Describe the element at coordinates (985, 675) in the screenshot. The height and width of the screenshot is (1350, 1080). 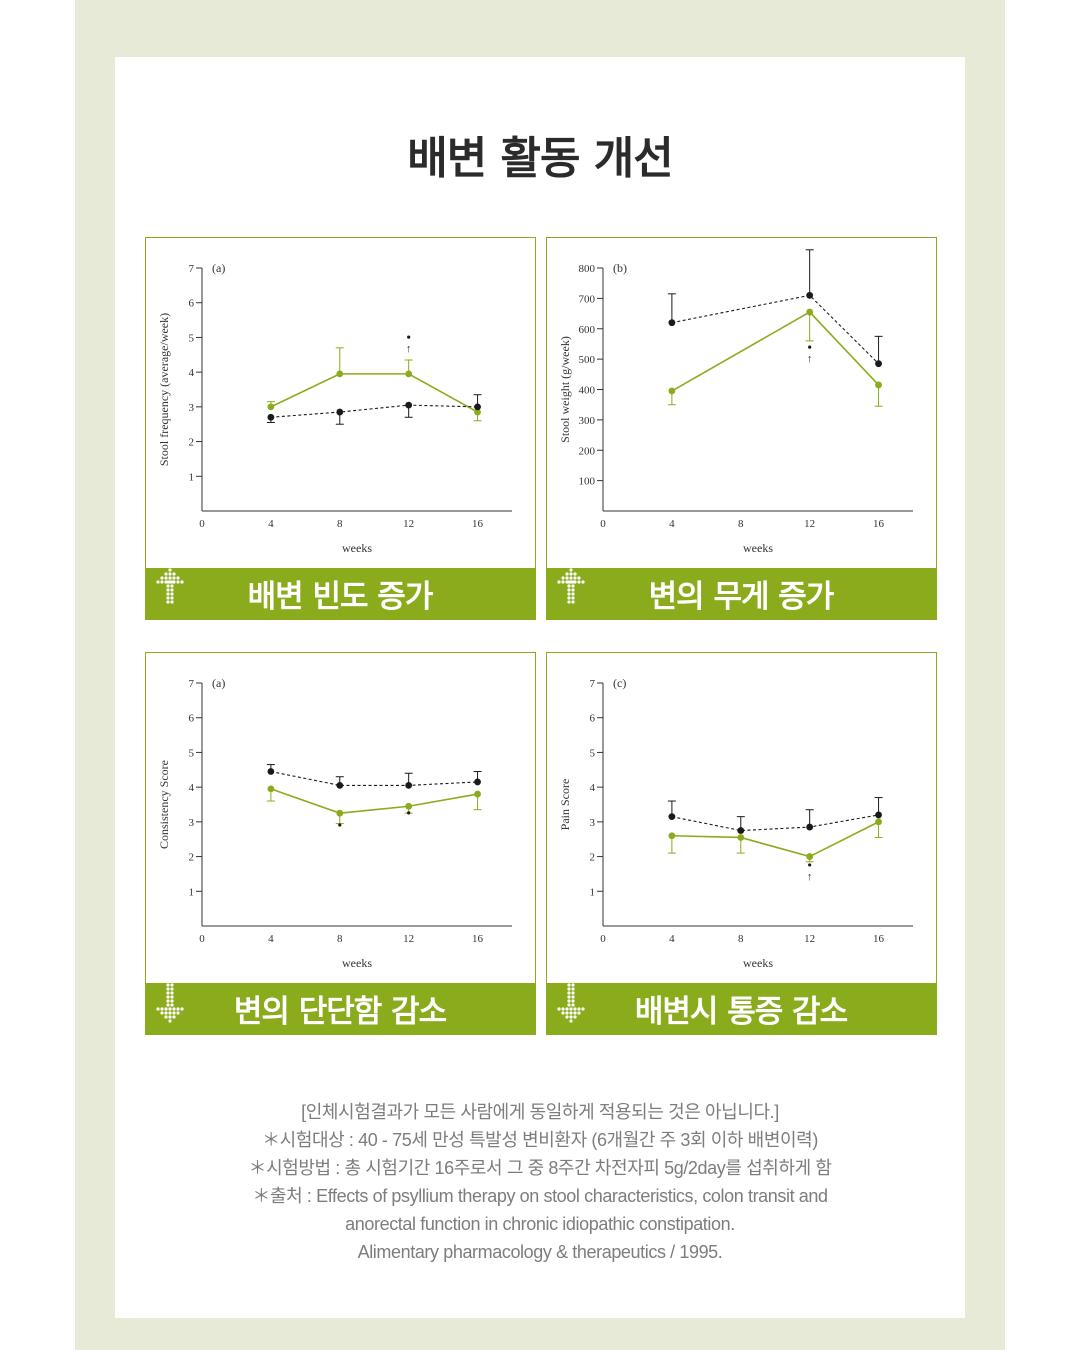
I see `frame-right` at that location.